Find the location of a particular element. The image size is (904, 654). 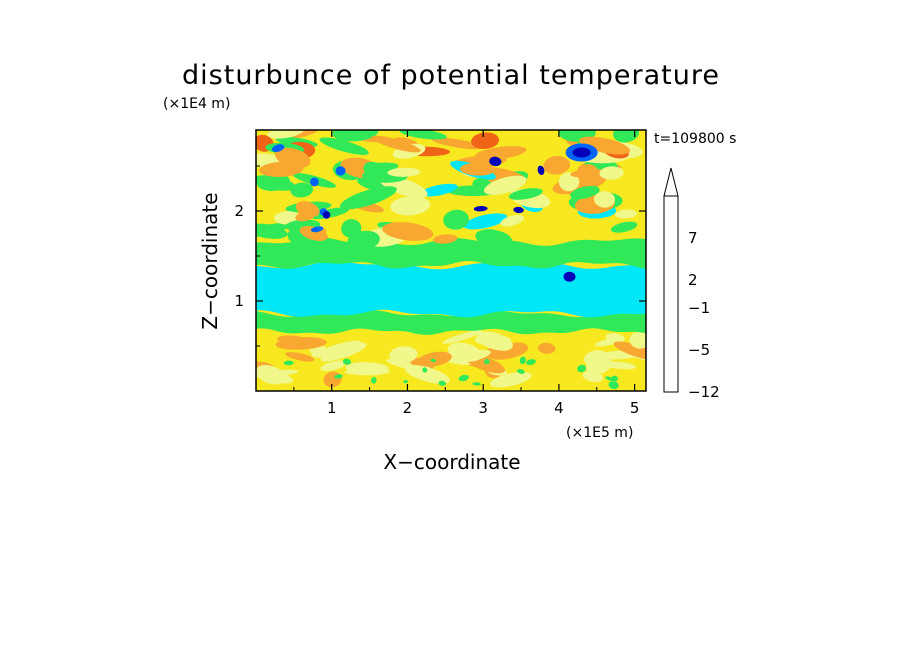

colorbar-frame is located at coordinates (671, 294).